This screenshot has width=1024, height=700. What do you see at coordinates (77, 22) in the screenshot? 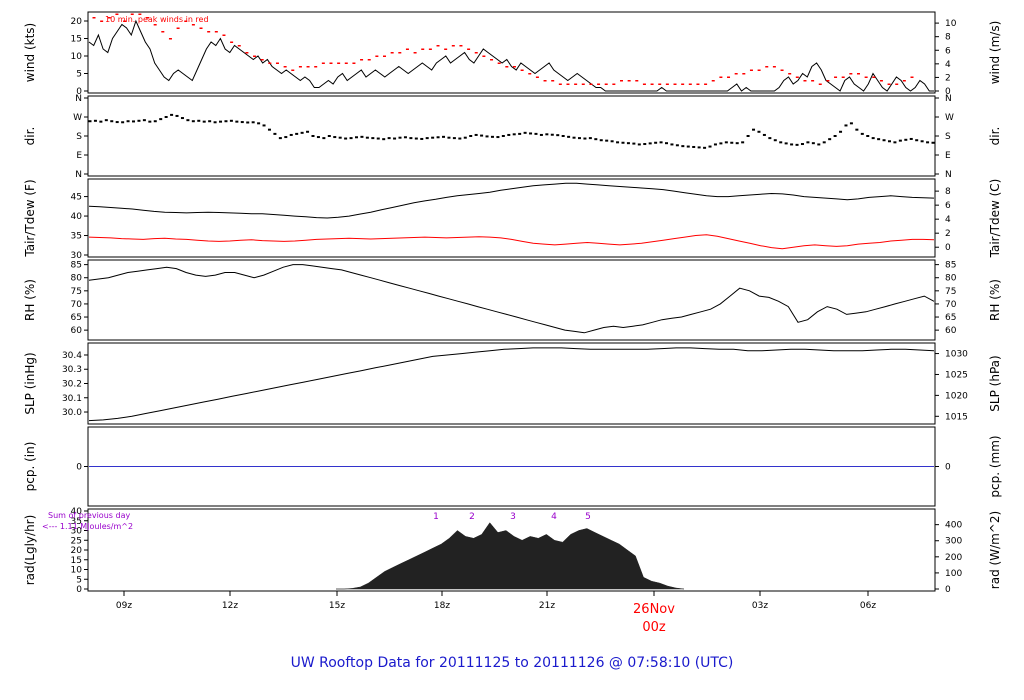
I see `y-tick-label-left: 20` at bounding box center [77, 22].